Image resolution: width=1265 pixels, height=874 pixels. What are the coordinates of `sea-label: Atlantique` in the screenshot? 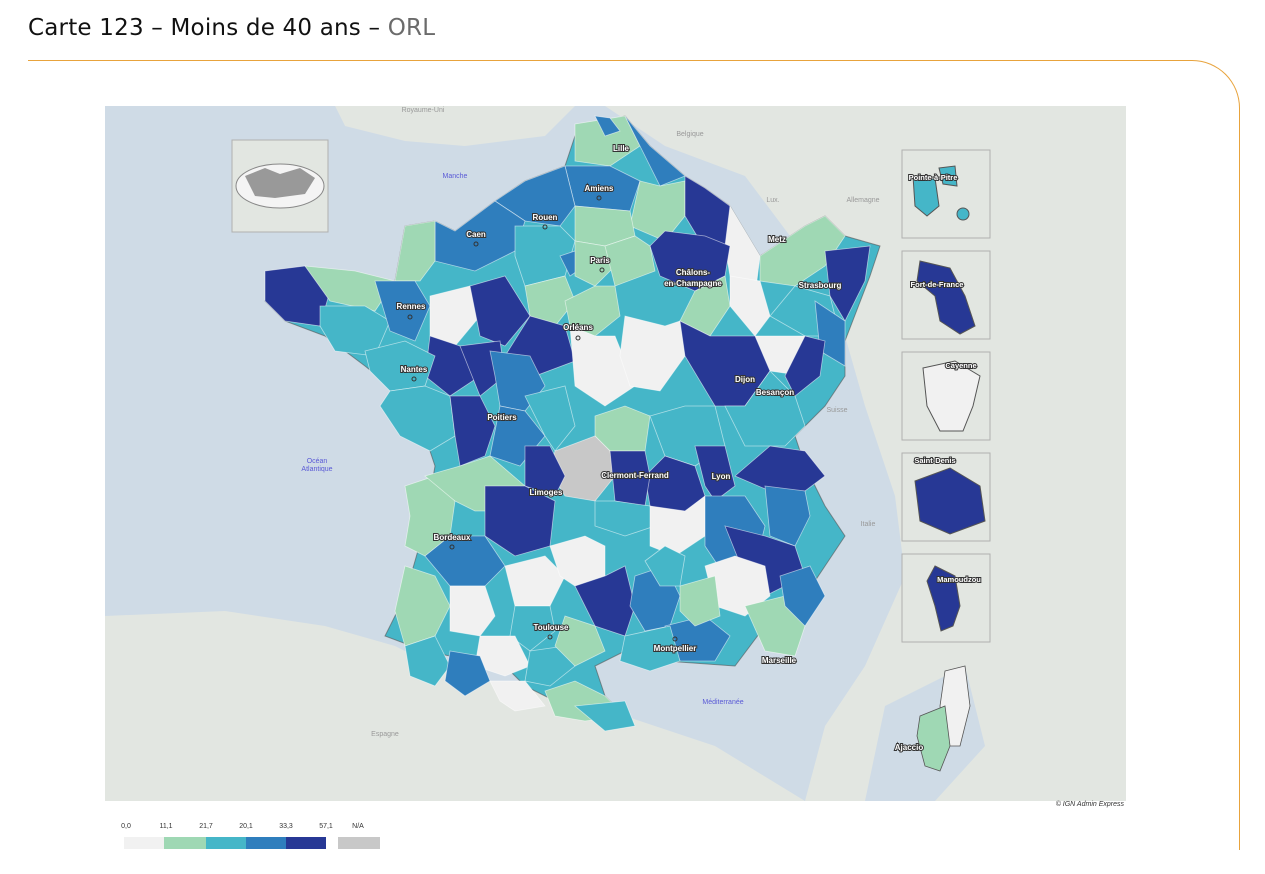 It's located at (316, 469).